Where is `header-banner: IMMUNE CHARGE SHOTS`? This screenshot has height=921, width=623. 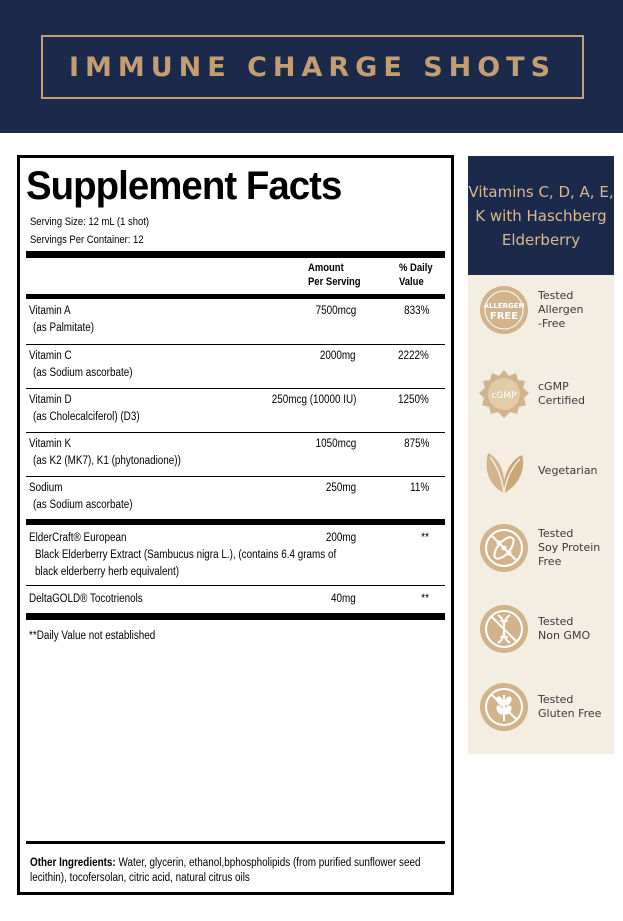 header-banner: IMMUNE CHARGE SHOTS is located at coordinates (311, 66).